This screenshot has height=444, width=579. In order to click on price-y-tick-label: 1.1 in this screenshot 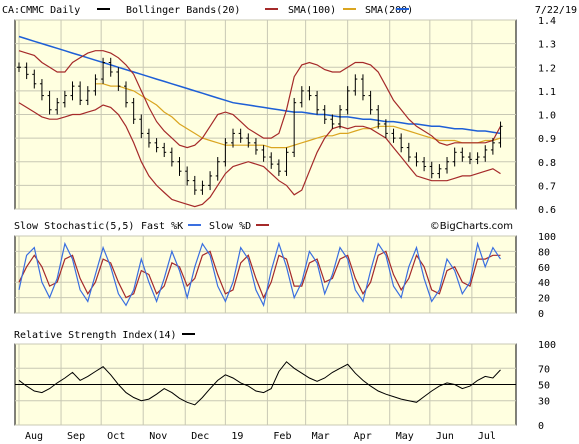, I will do `click(547, 92)`.